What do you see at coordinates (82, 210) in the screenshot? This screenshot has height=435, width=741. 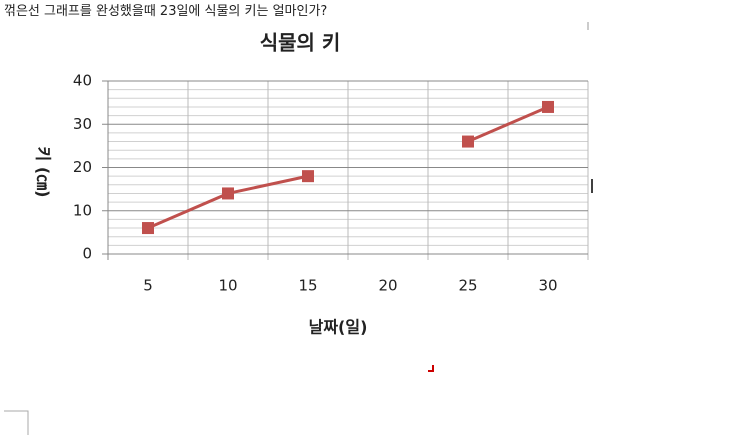 I see `y-tick-label: 10` at bounding box center [82, 210].